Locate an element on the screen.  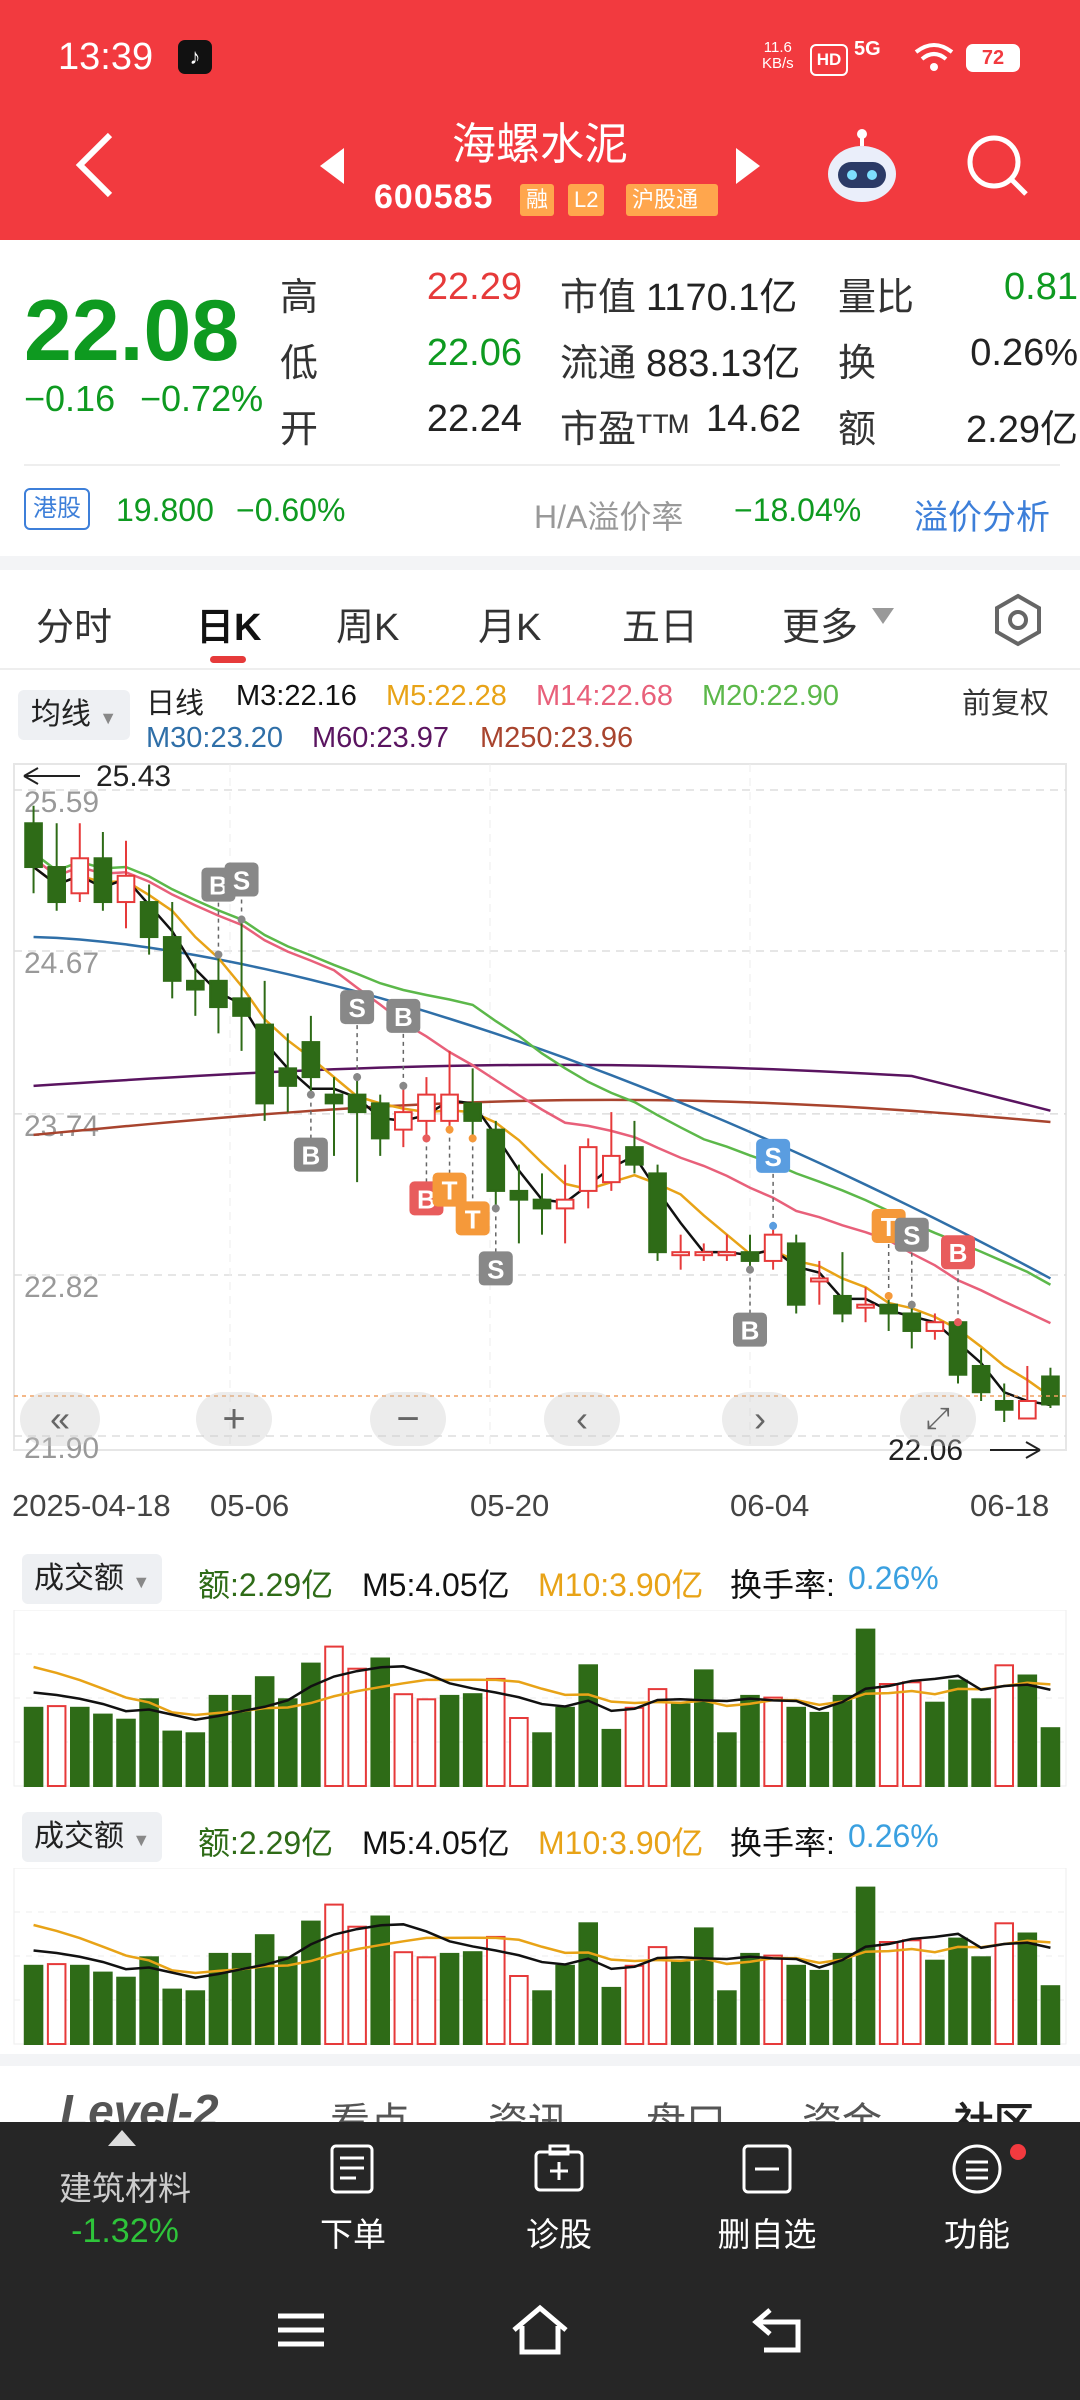
zoom-in-icon: + is located at coordinates (234, 1419).